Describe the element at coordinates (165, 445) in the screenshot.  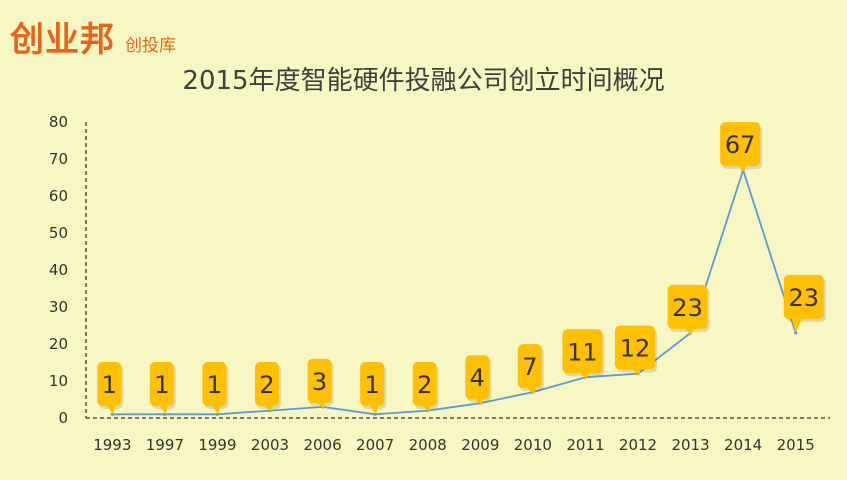
I see `x-tick-label: 1997` at that location.